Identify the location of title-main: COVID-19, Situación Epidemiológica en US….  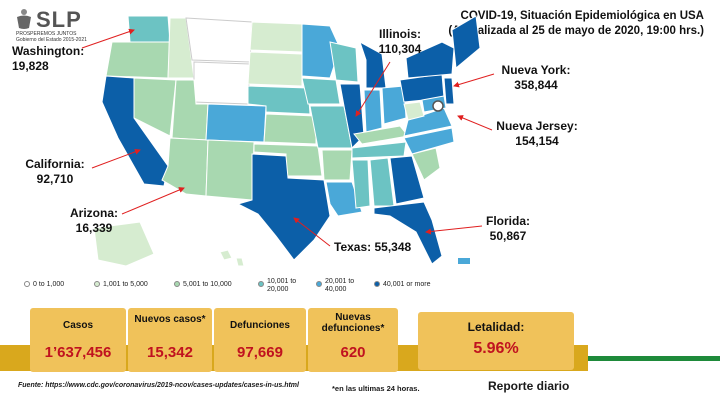
(582, 16).